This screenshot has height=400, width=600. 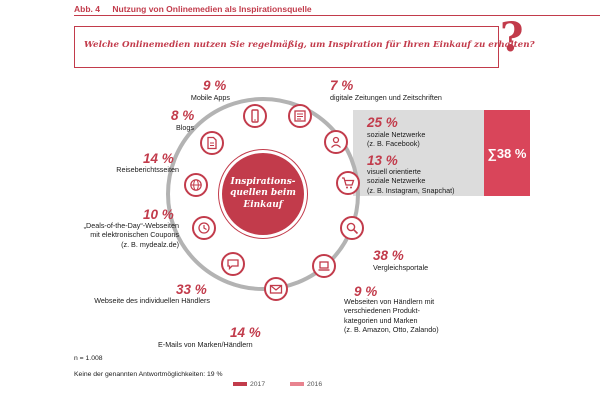 What do you see at coordinates (388, 255) in the screenshot?
I see `pct-comparison-portals: 38 %` at bounding box center [388, 255].